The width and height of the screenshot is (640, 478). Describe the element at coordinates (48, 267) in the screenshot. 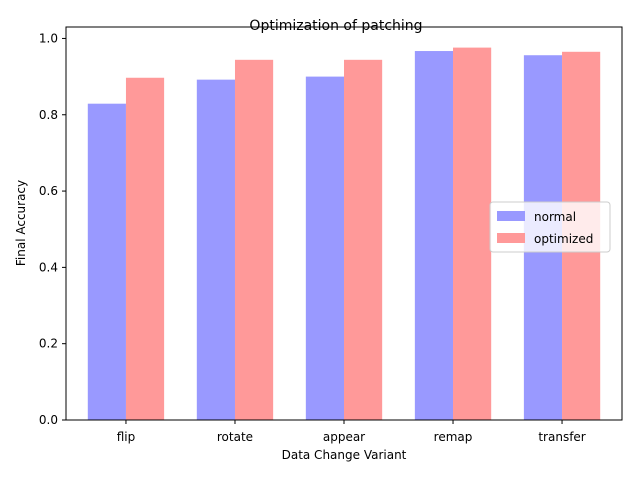

I see `y-tick-label: 0.4` at that location.